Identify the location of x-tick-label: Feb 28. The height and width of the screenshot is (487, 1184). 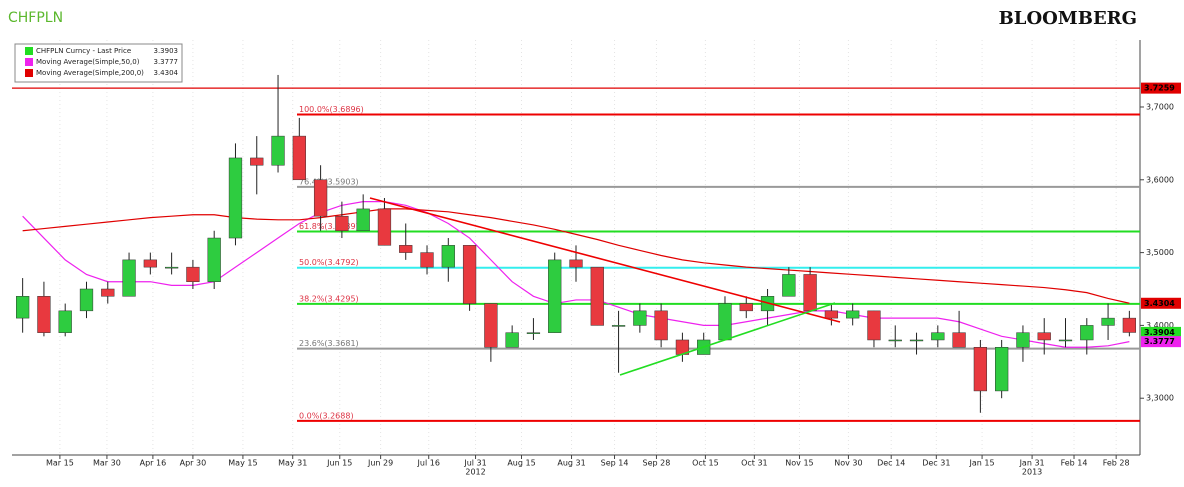
(1116, 463).